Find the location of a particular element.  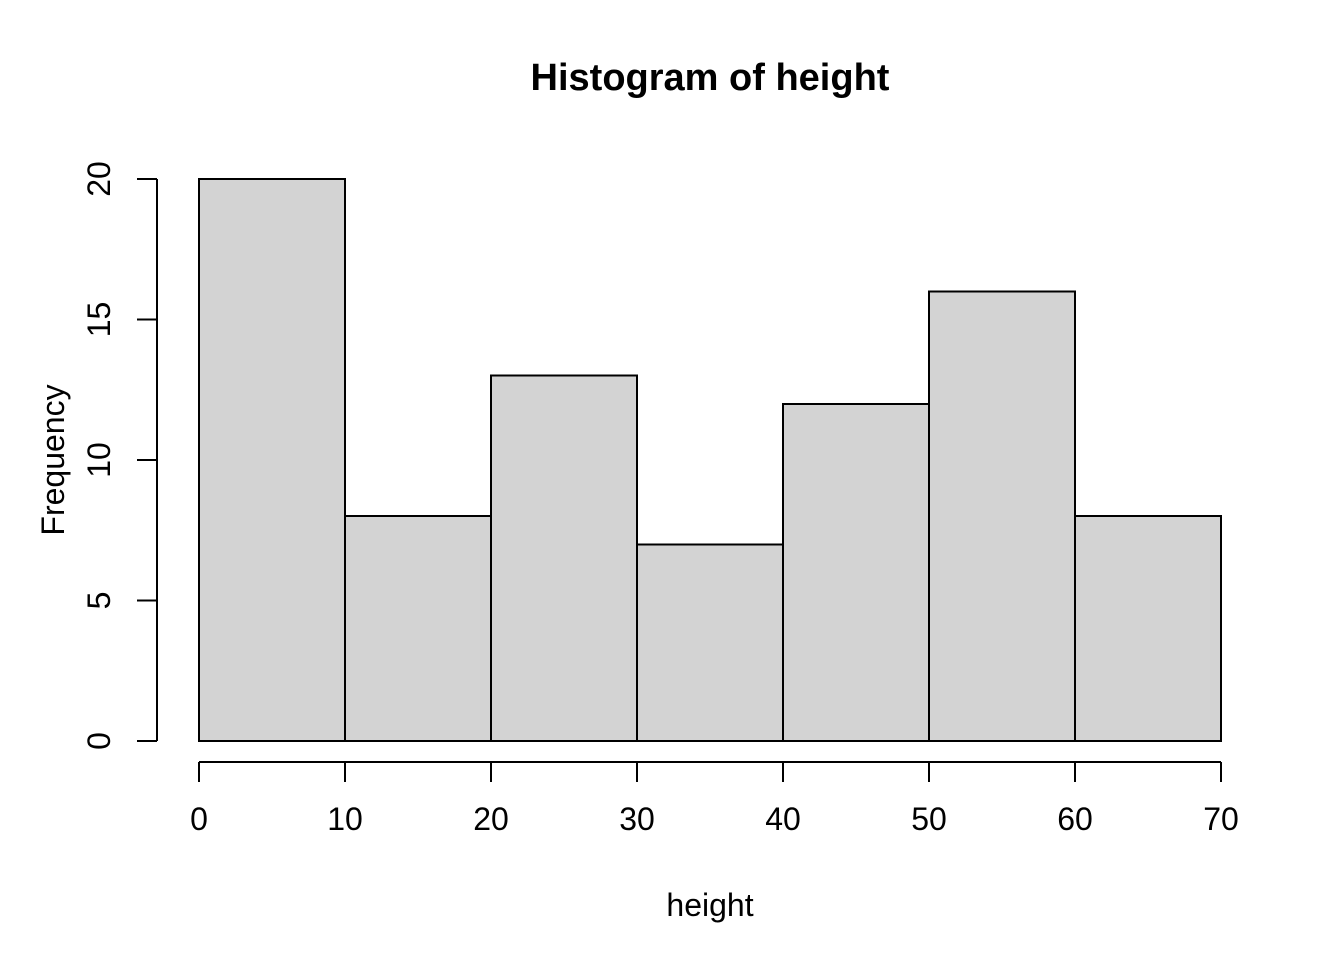

y-tick-label: 0 is located at coordinates (99, 741).